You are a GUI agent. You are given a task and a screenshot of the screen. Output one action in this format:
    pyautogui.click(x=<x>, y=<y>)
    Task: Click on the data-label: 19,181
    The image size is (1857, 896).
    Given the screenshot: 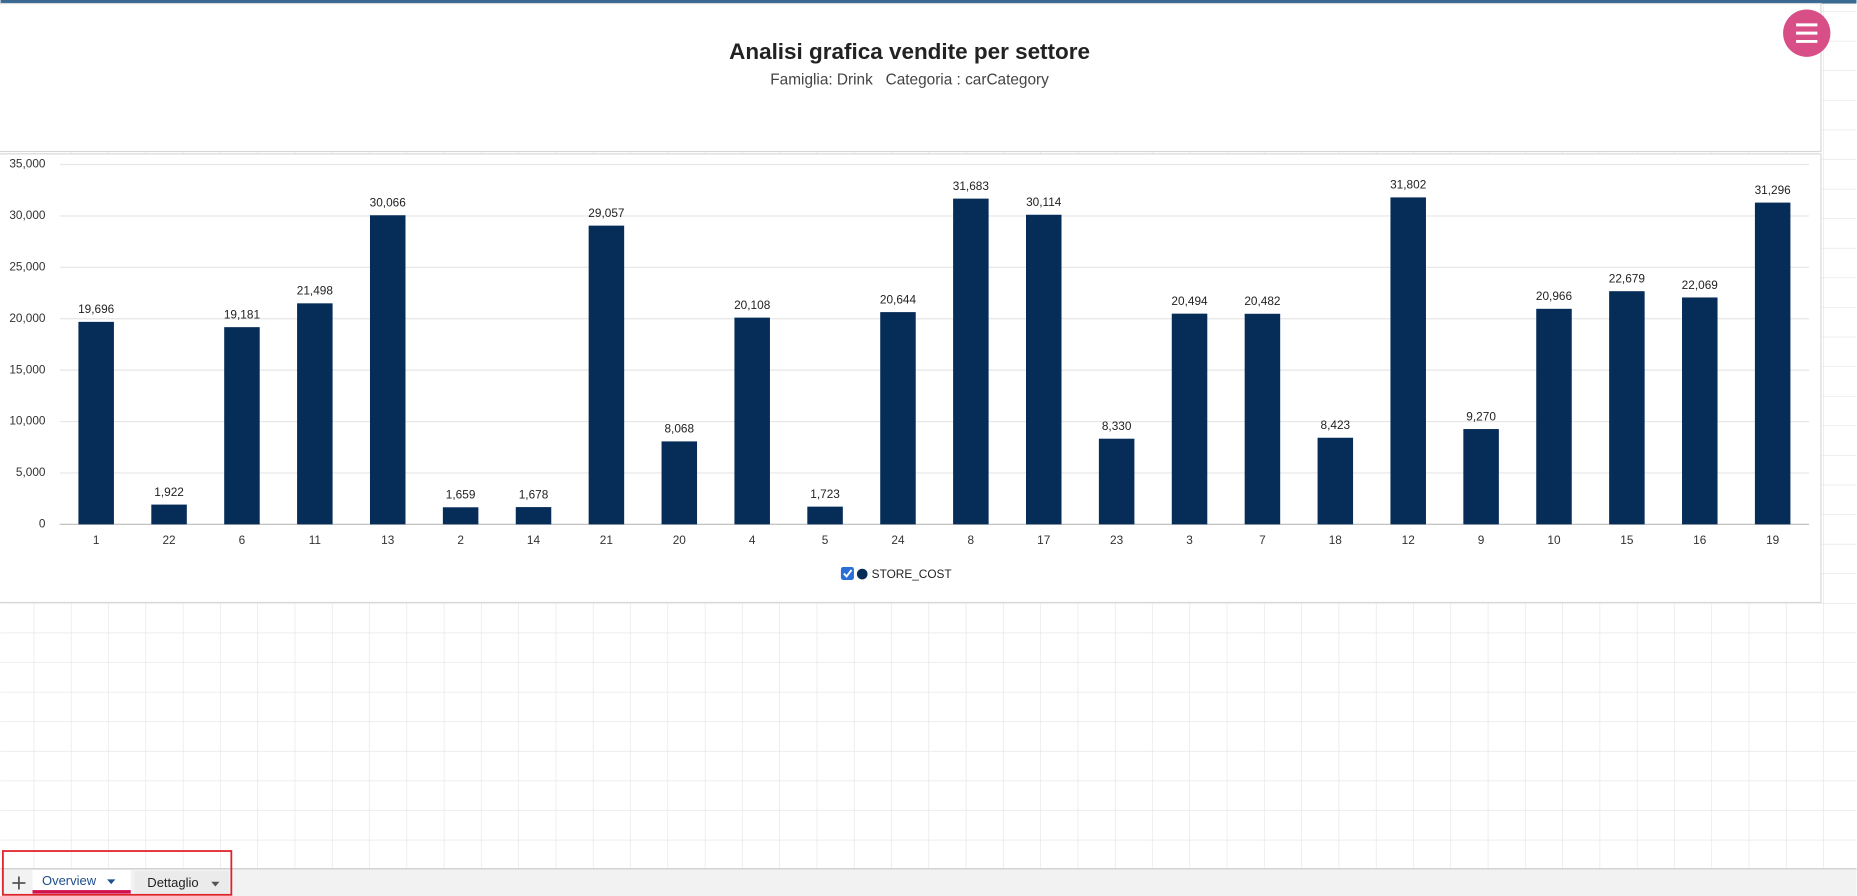 What is the action you would take?
    pyautogui.click(x=242, y=314)
    